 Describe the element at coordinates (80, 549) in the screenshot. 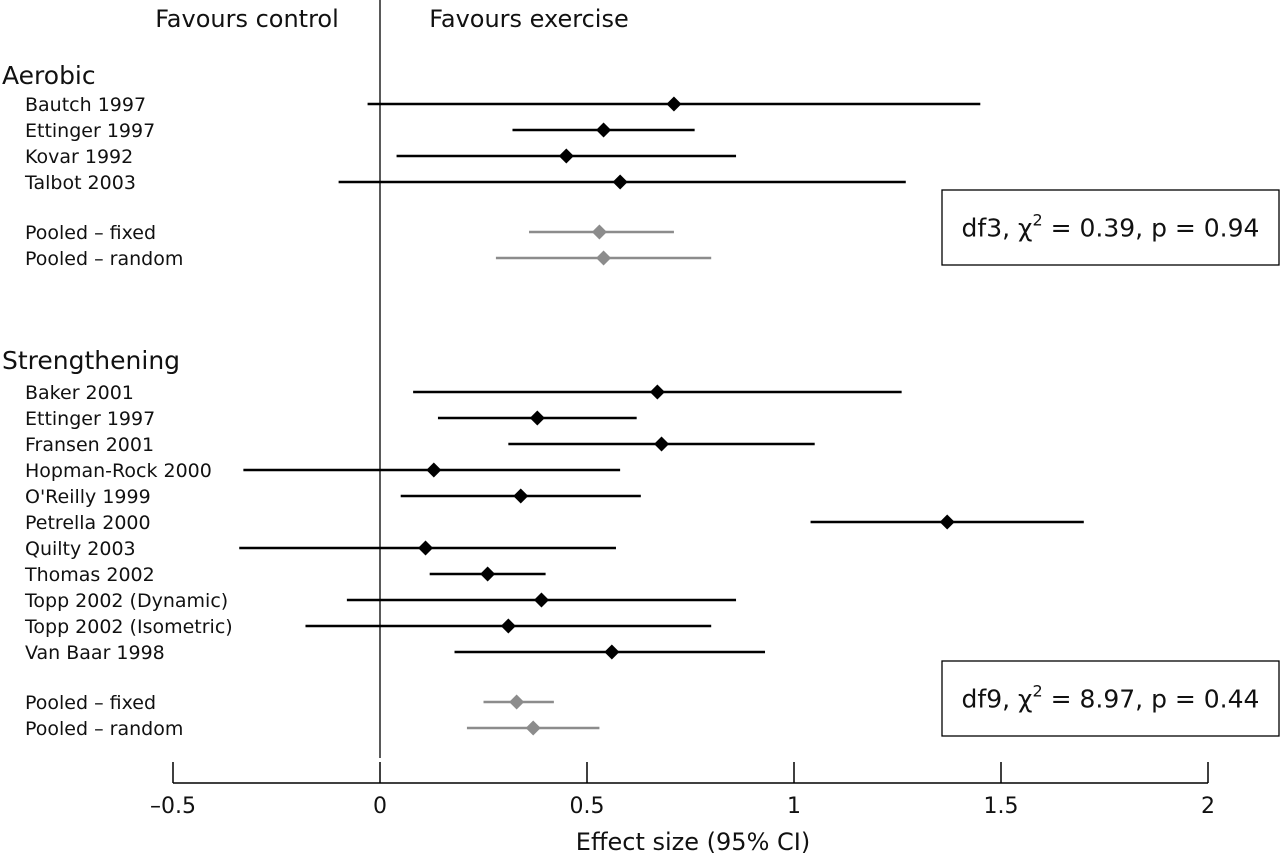

I see `study-row-label: Quilty 2003` at that location.